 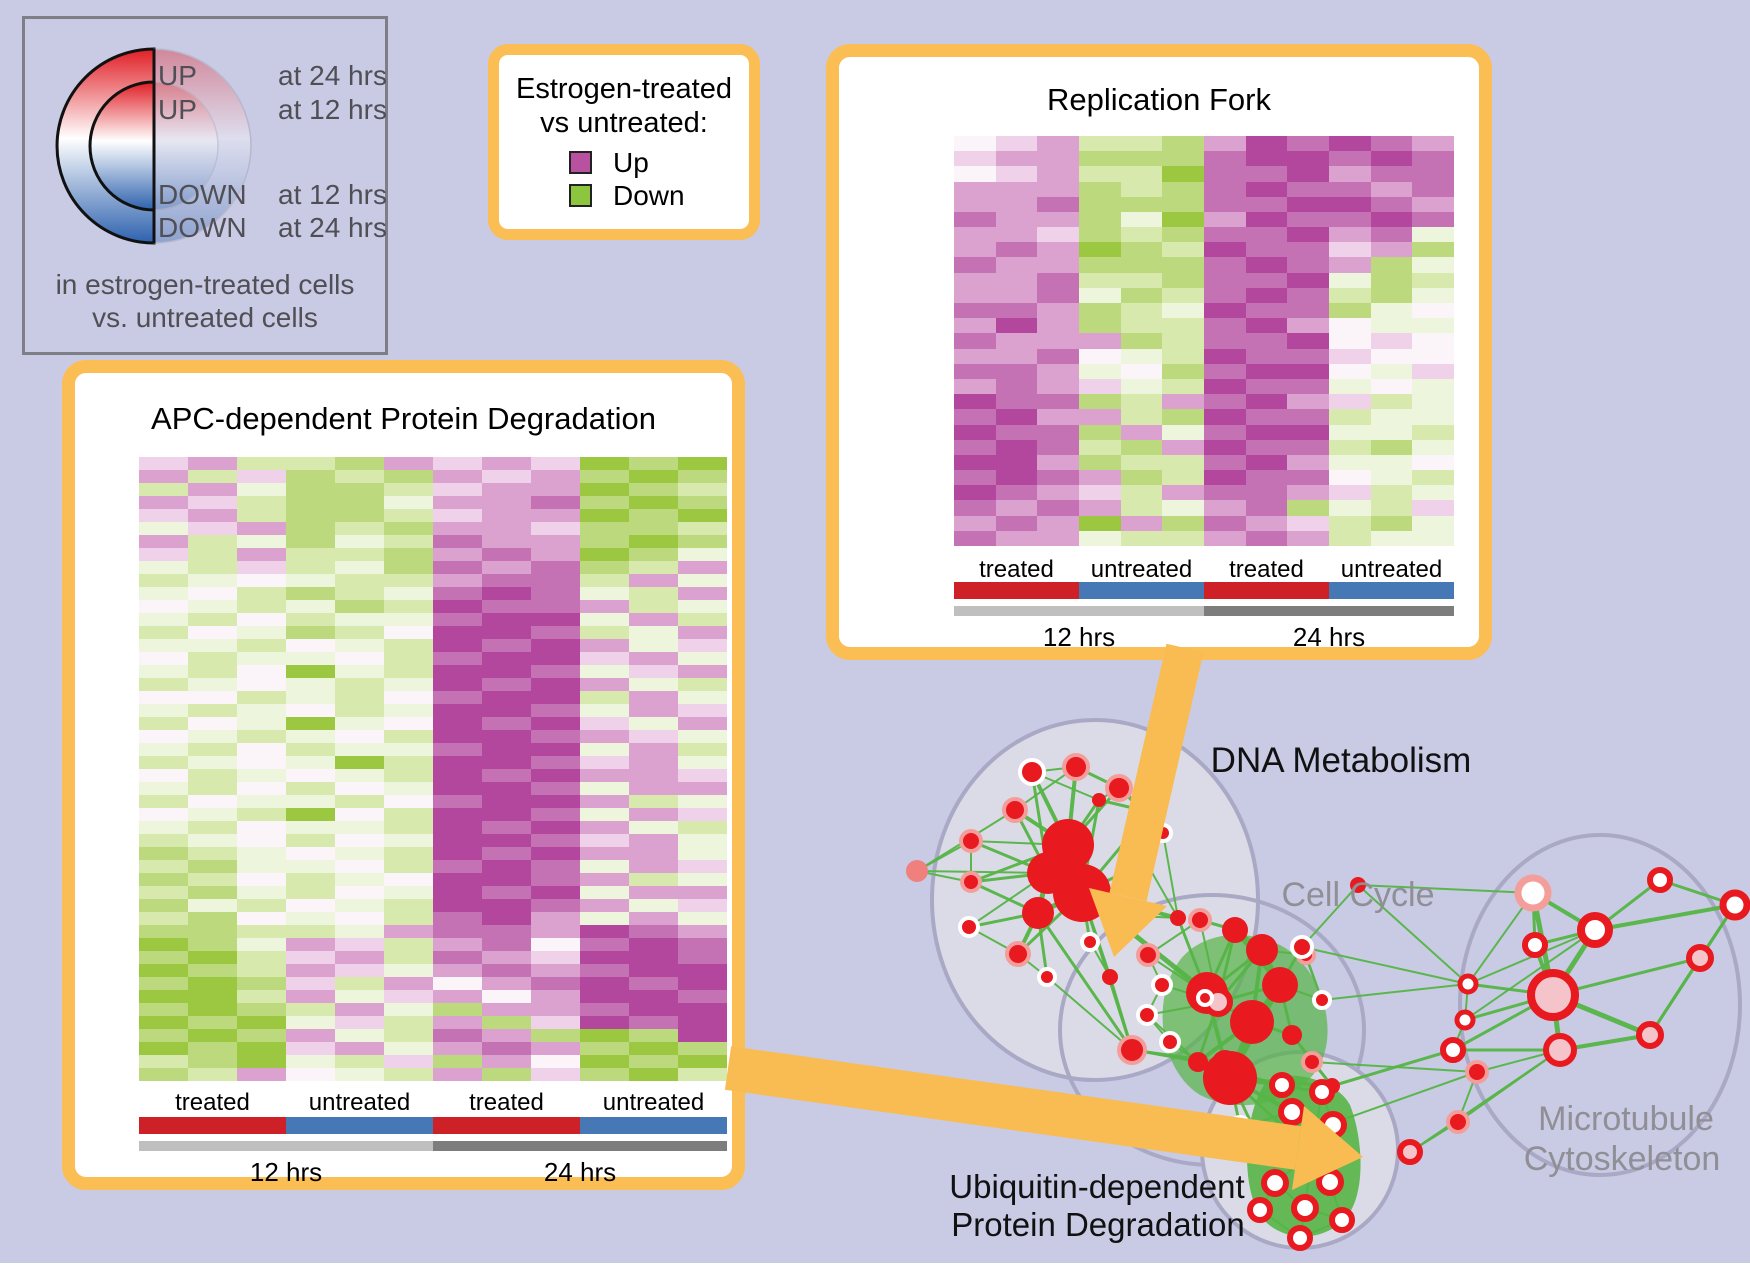 What do you see at coordinates (1095, 900) in the screenshot?
I see `cluster-dna-metabolism` at bounding box center [1095, 900].